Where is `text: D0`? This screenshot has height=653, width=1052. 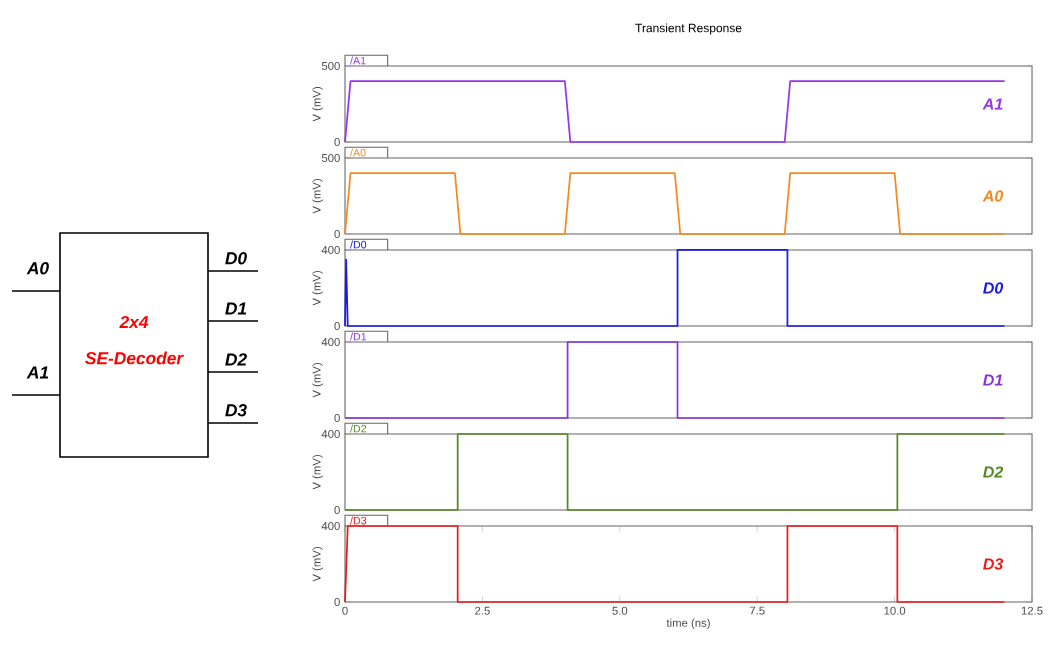
text: D0 is located at coordinates (236, 258).